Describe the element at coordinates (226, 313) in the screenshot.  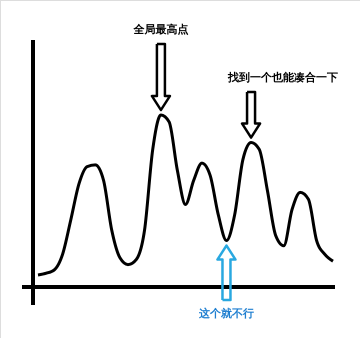
I see `text: 这个就不行` at that location.